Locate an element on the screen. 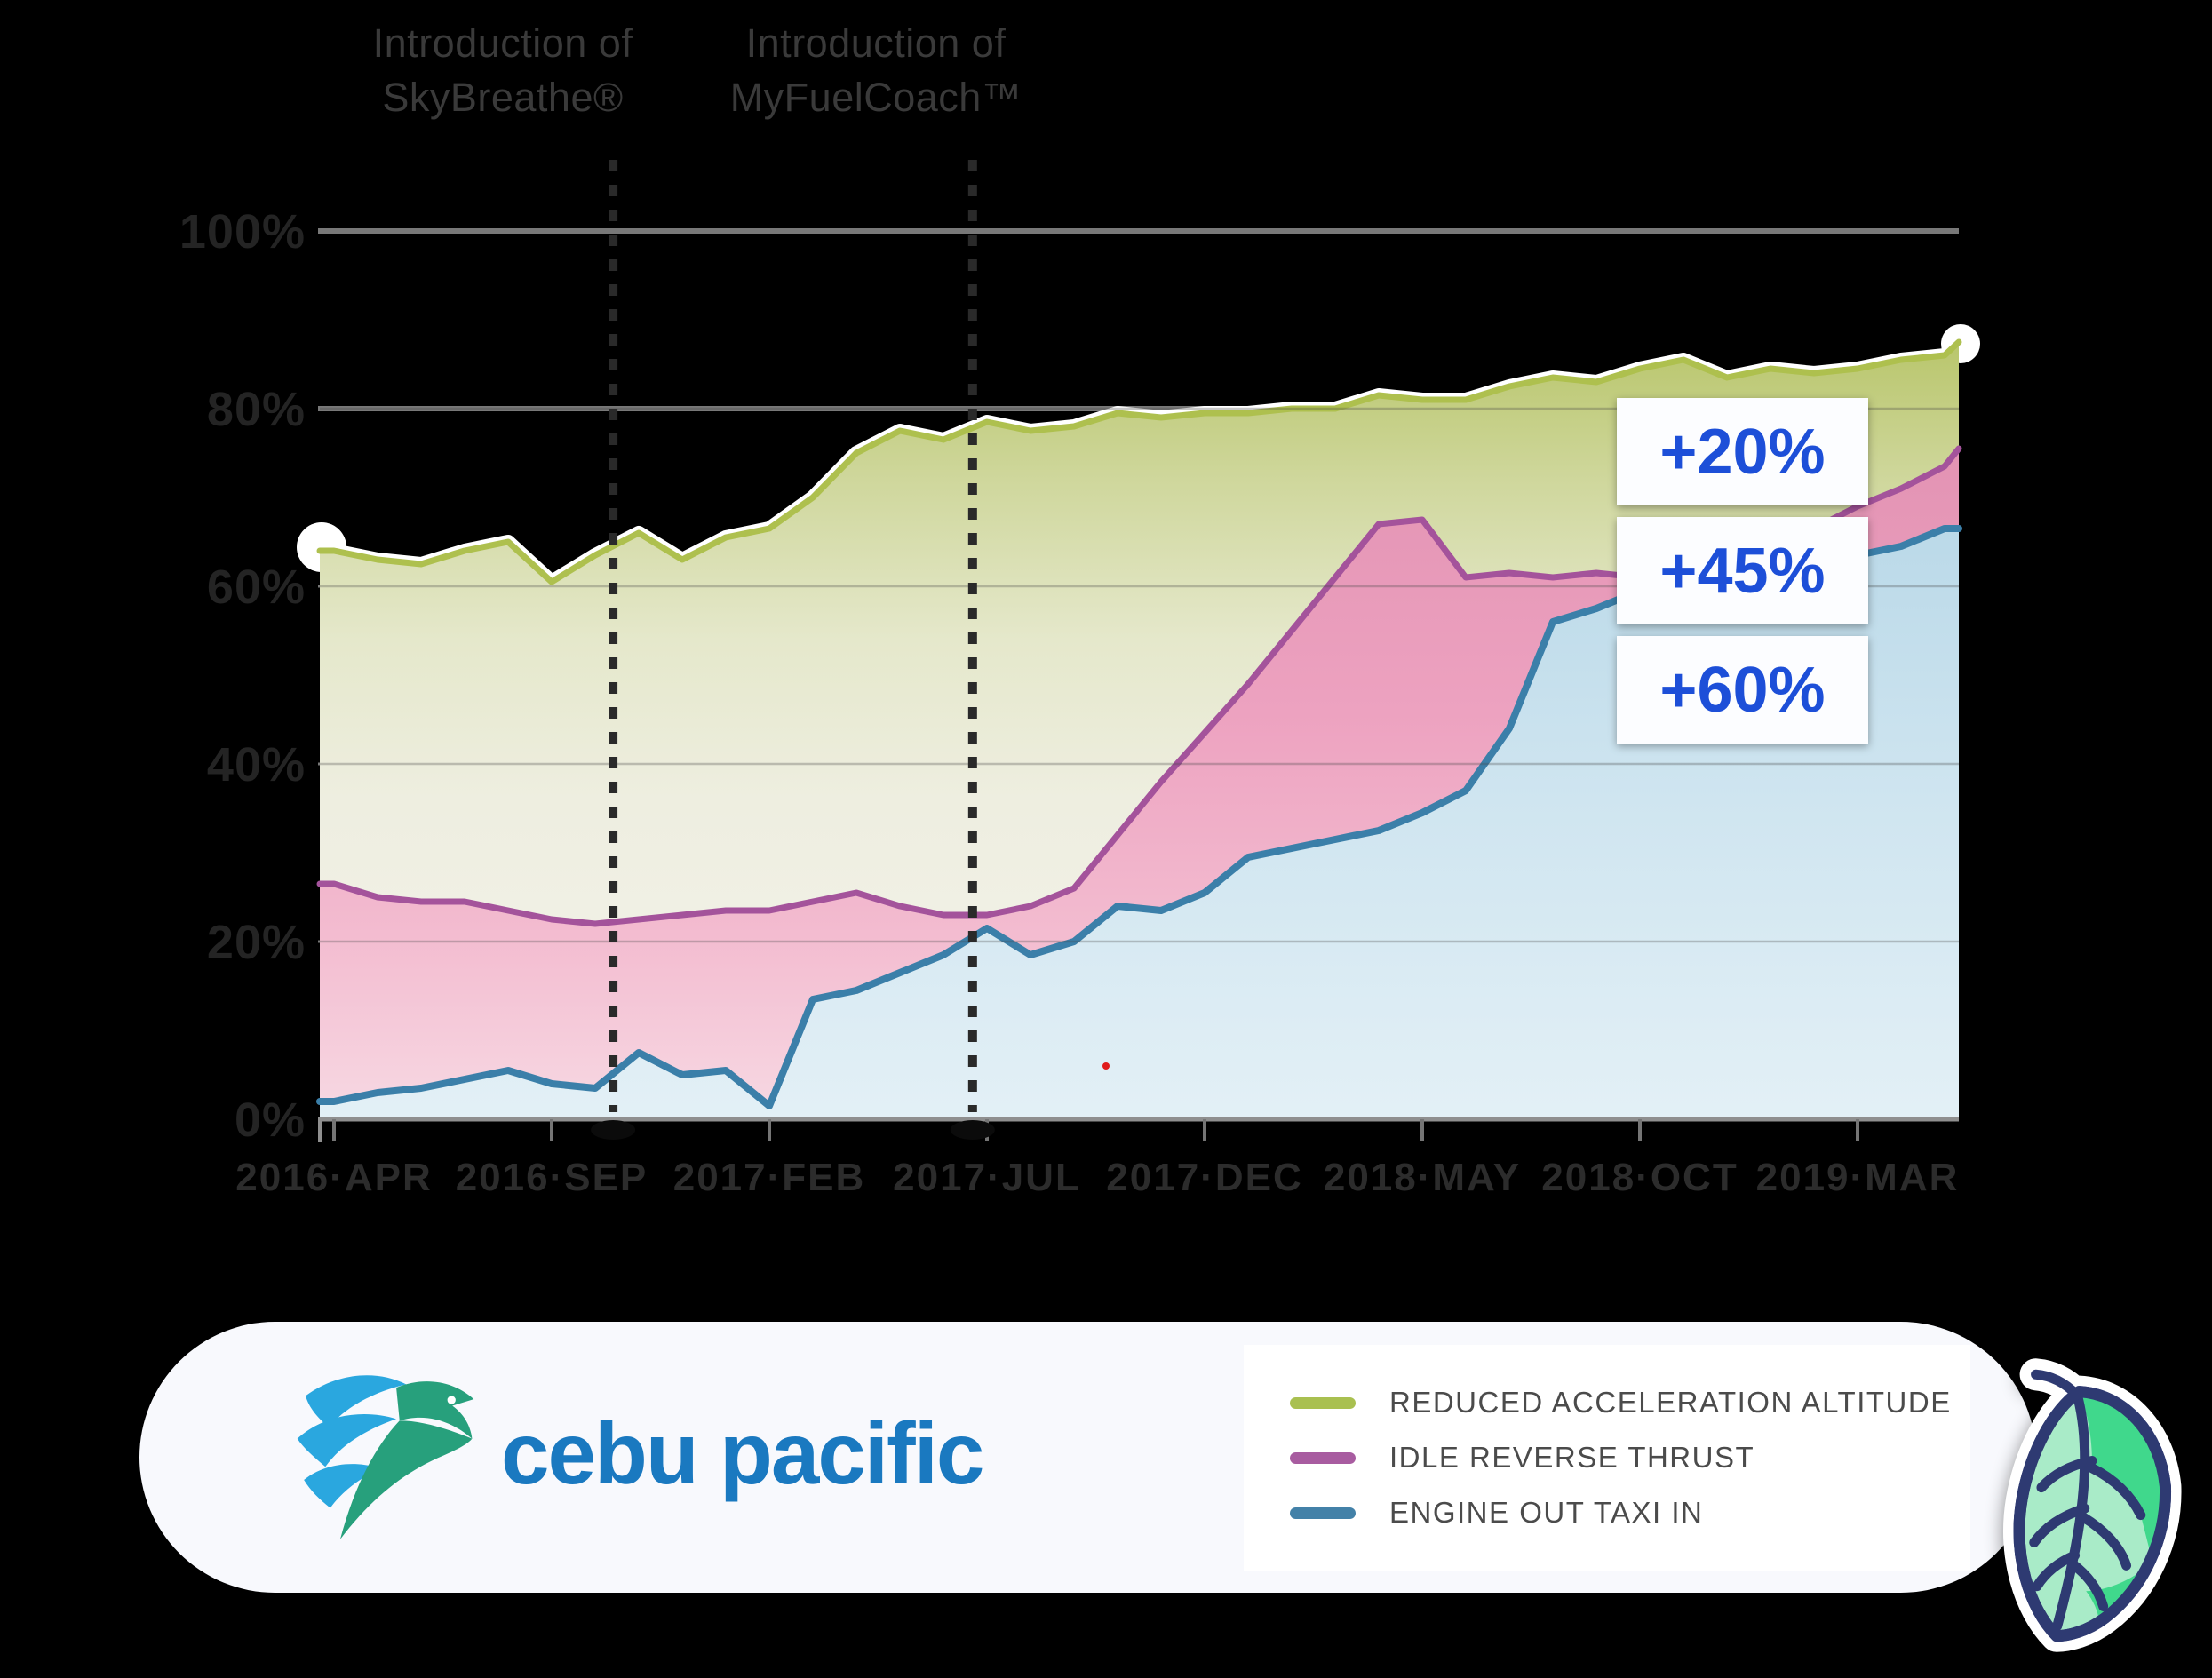 This screenshot has width=2212, height=1678. y-axis-label-0%: 0% is located at coordinates (270, 1120).